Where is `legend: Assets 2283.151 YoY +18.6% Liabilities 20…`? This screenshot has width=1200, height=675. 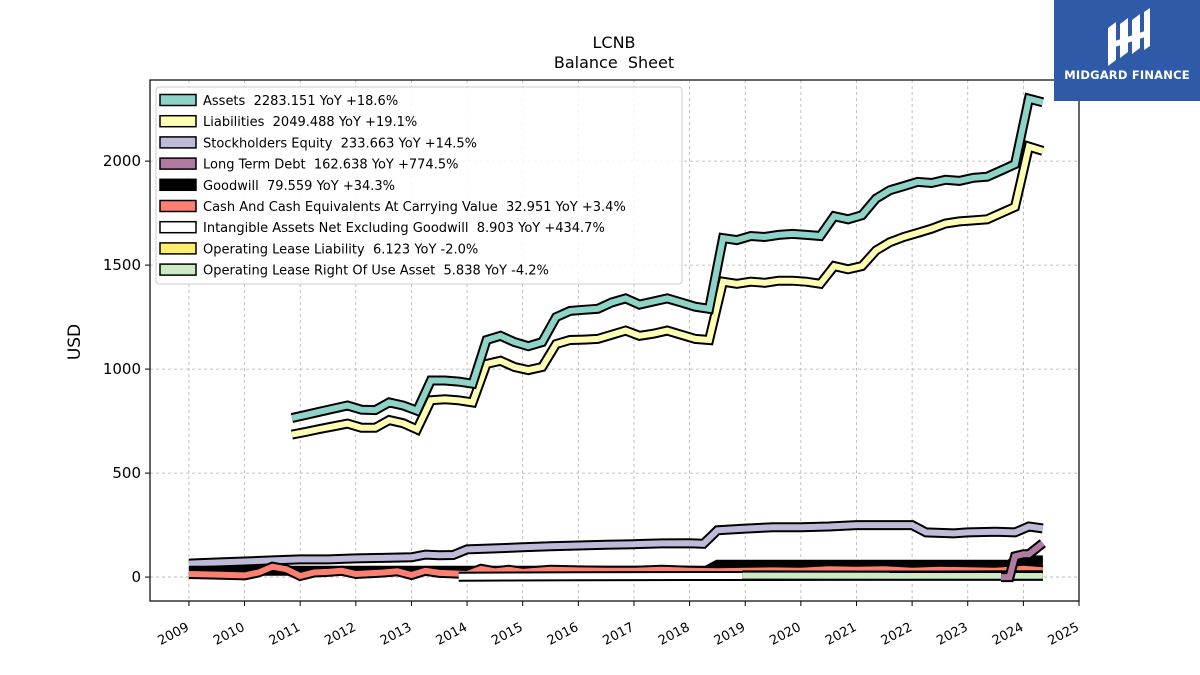 legend: Assets 2283.151 YoY +18.6% Liabilities 20… is located at coordinates (419, 185).